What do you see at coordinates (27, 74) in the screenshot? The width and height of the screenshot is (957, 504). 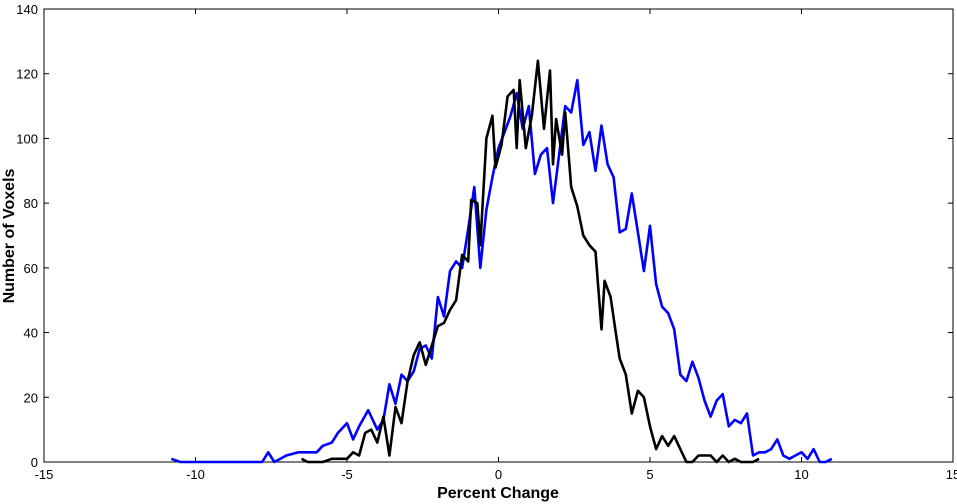 I see `y-tick-label: 120` at bounding box center [27, 74].